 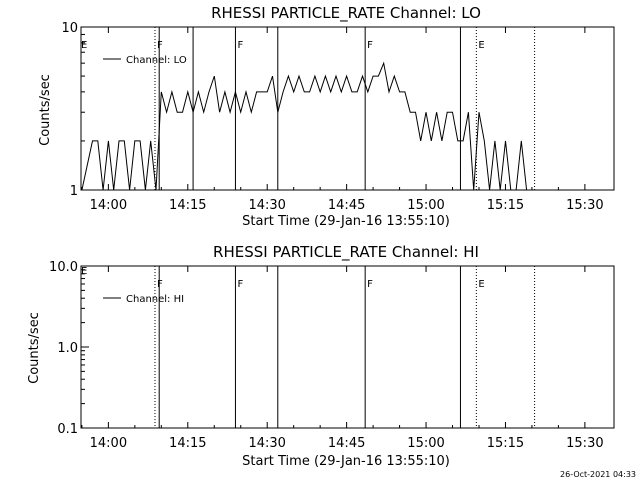 What do you see at coordinates (63, 267) in the screenshot?
I see `y-tick-label-hi-2: 10.0` at bounding box center [63, 267].